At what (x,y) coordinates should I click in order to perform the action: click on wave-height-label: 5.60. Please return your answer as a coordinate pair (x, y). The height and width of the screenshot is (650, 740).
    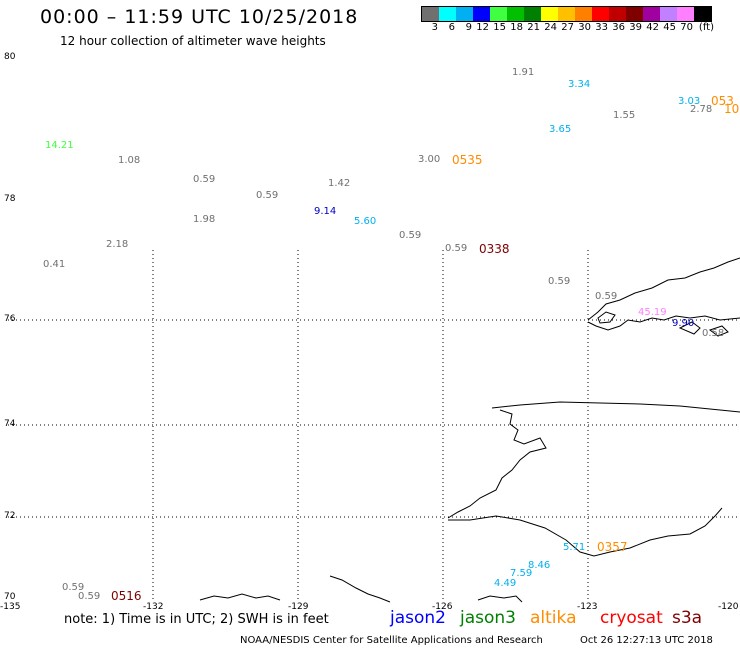
    Looking at the image, I should click on (365, 221).